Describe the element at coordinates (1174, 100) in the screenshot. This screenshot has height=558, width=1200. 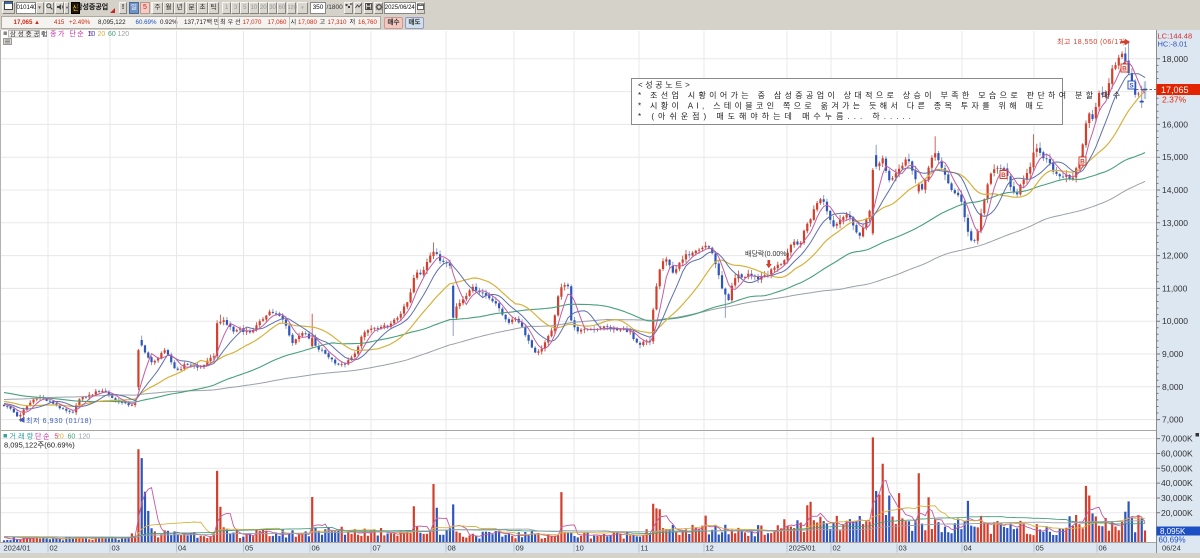
I see `svg-text: 2.37%` at that location.